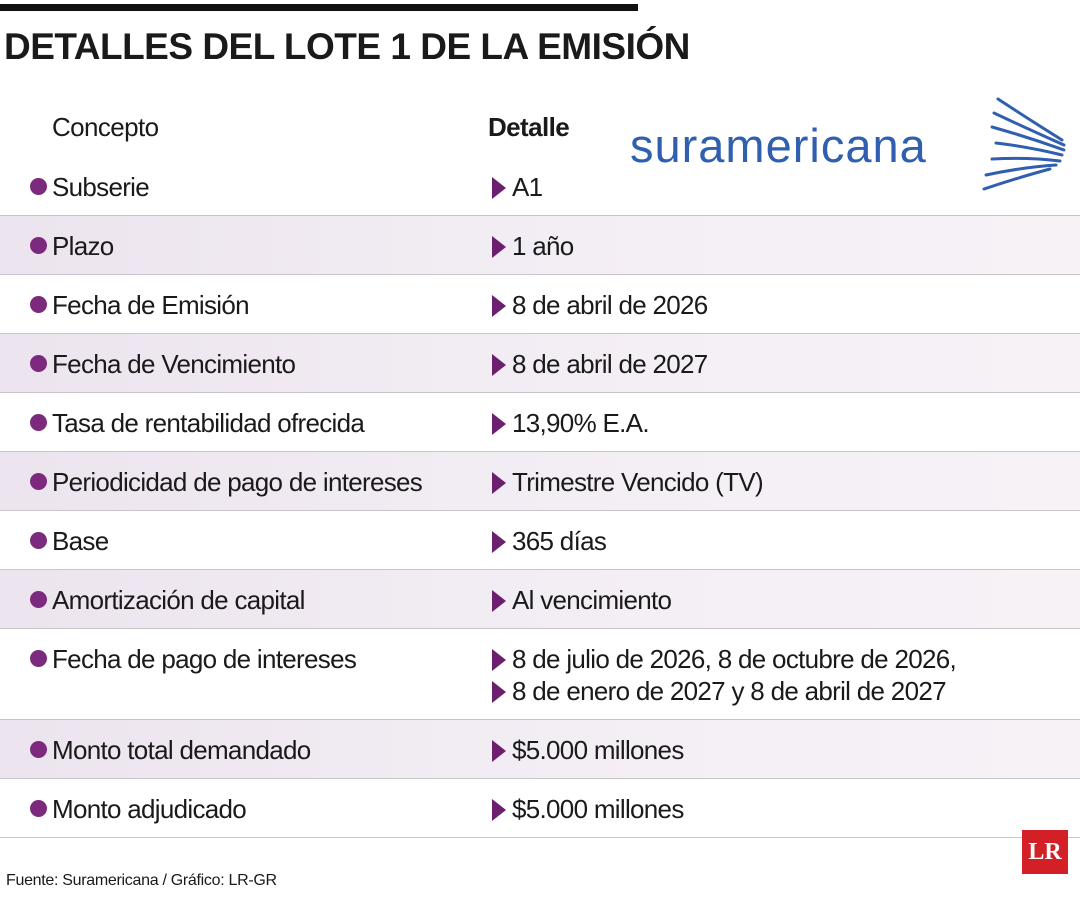 The width and height of the screenshot is (1080, 900). I want to click on detail: 365 días, so click(559, 541).